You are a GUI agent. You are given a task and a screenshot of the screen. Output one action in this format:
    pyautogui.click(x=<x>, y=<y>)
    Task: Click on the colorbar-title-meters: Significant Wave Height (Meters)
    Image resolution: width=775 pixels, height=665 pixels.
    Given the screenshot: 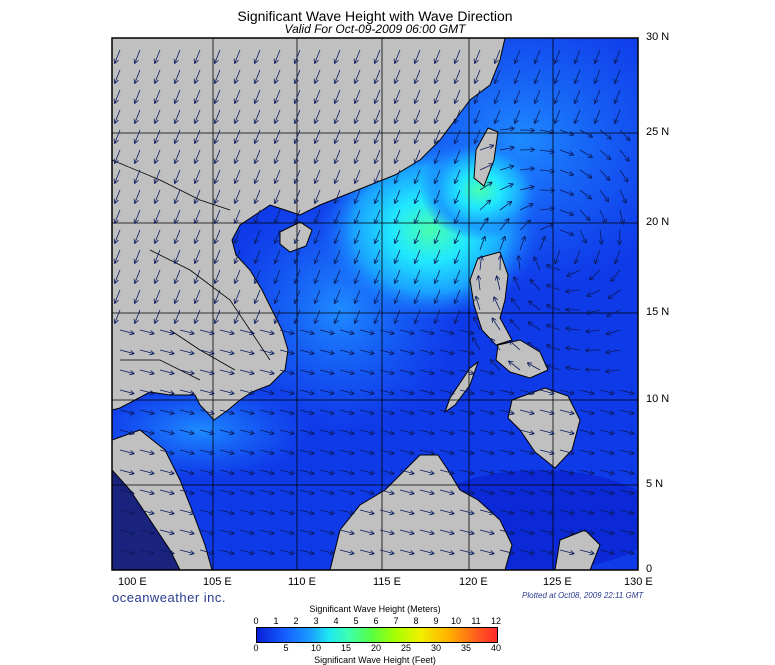 What is the action you would take?
    pyautogui.click(x=375, y=609)
    